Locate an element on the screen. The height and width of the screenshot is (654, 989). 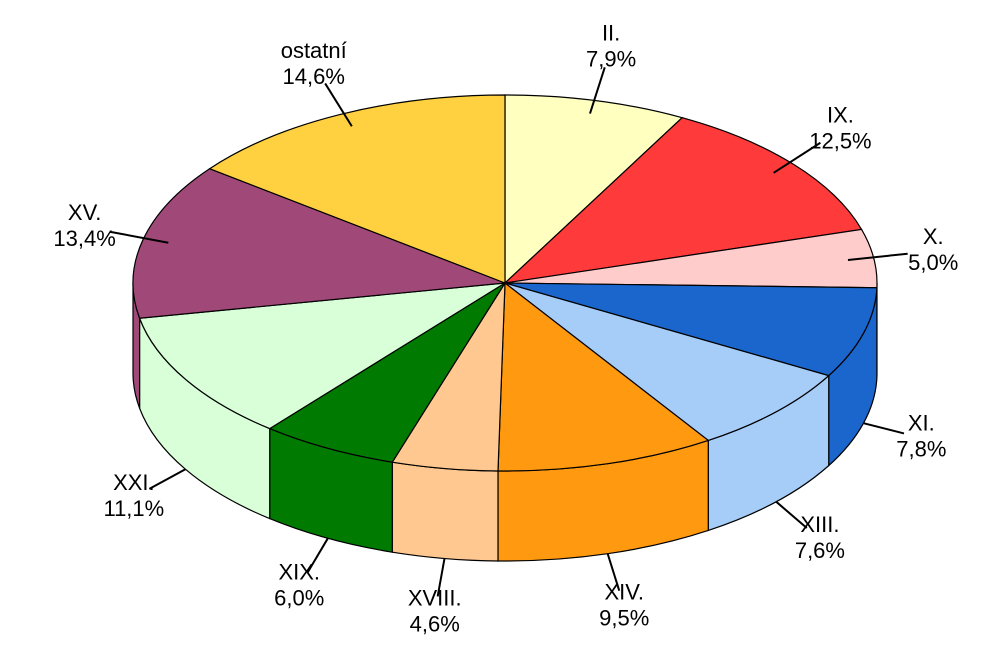
slice-label: XIV. is located at coordinates (624, 591).